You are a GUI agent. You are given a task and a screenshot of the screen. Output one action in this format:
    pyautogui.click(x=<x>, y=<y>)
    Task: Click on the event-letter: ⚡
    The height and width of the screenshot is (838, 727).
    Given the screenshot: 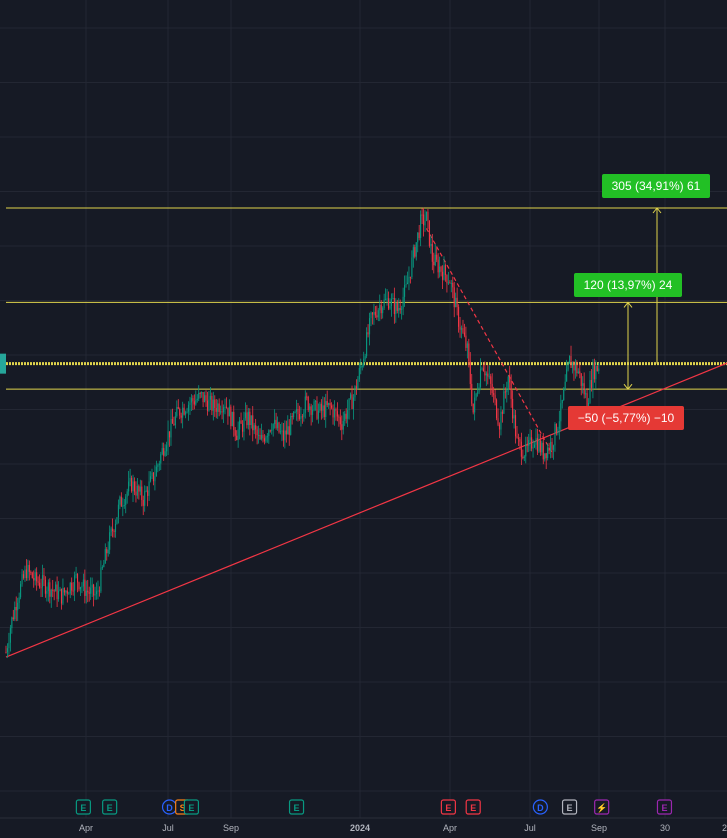 What is the action you would take?
    pyautogui.click(x=601, y=808)
    